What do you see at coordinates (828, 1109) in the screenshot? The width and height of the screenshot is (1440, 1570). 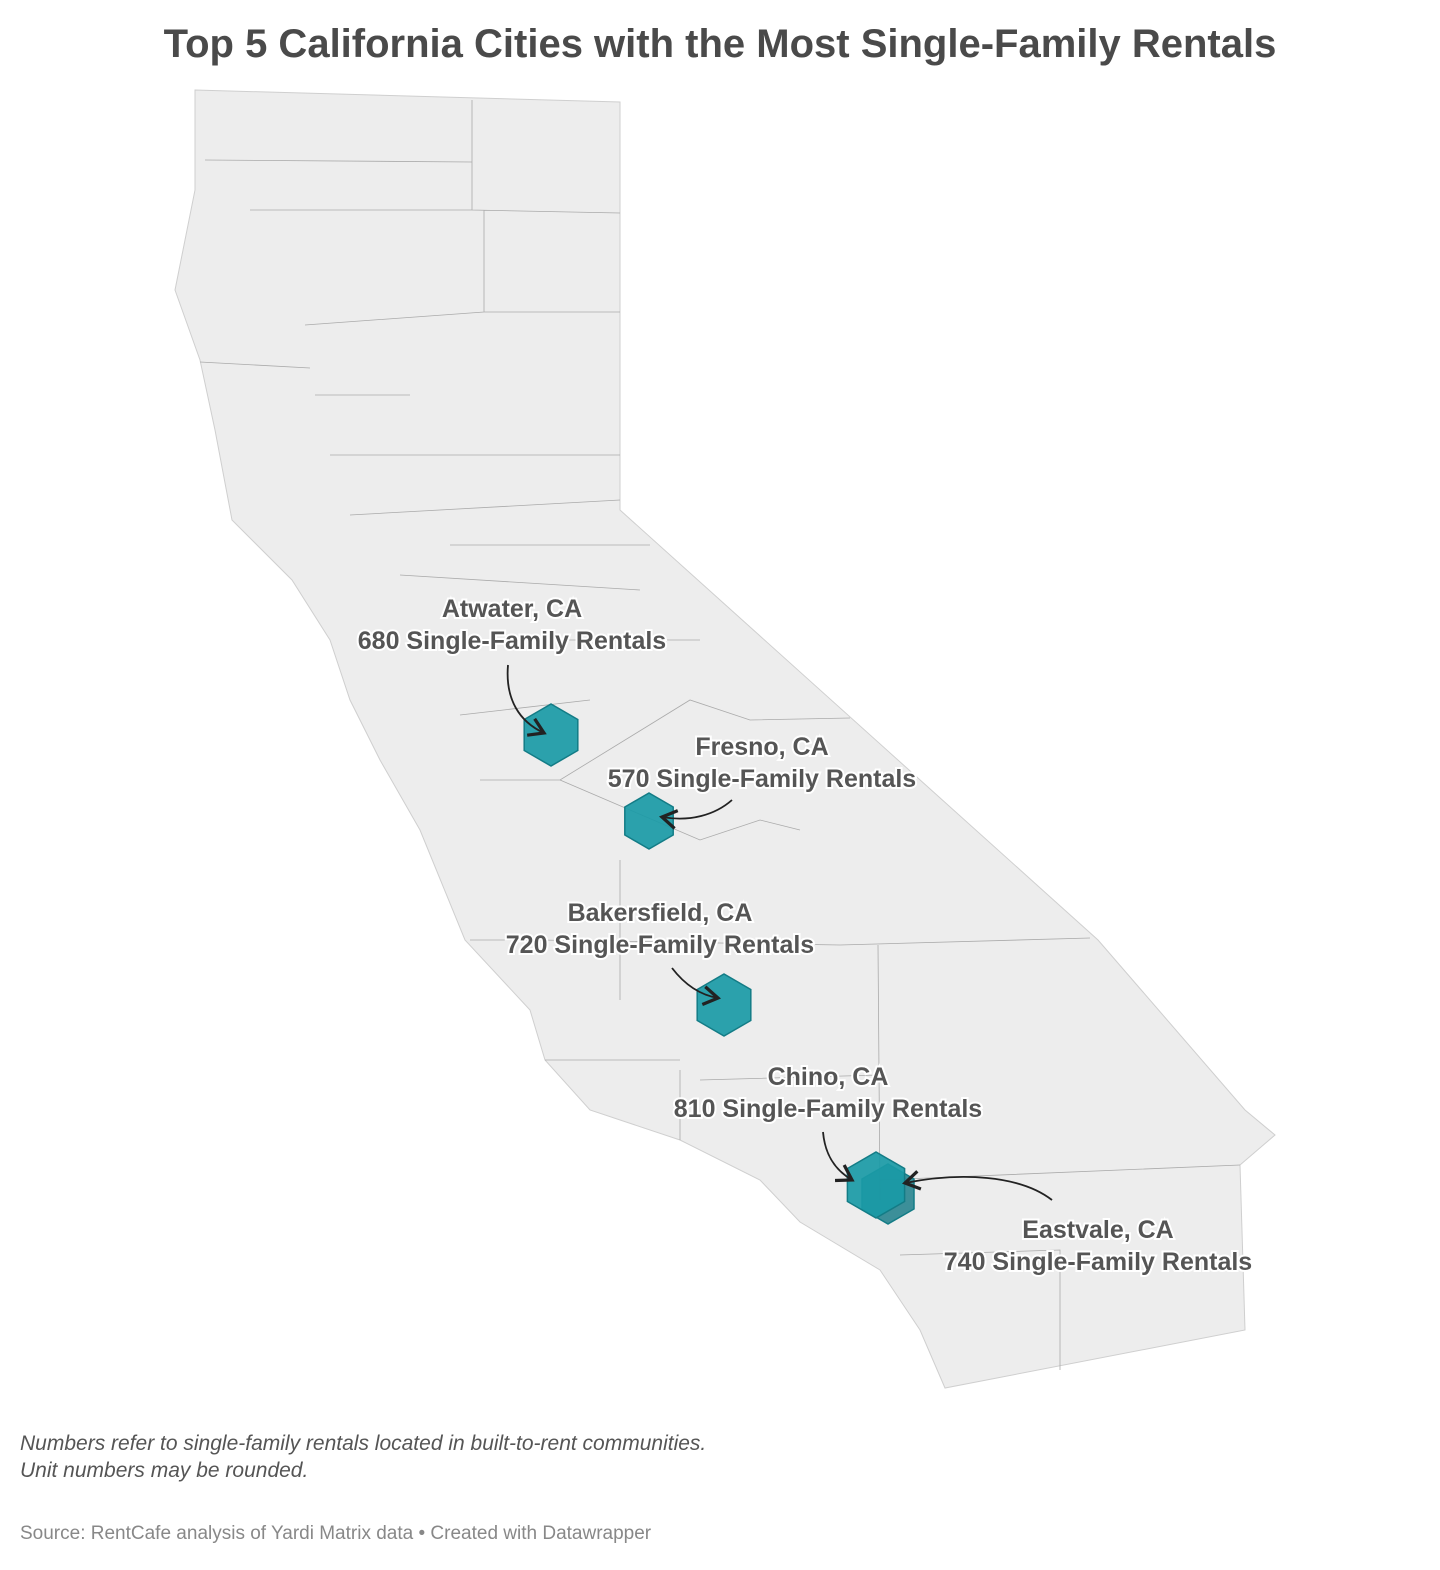 I see `annotation-value: 810 Single-Family Rentals` at bounding box center [828, 1109].